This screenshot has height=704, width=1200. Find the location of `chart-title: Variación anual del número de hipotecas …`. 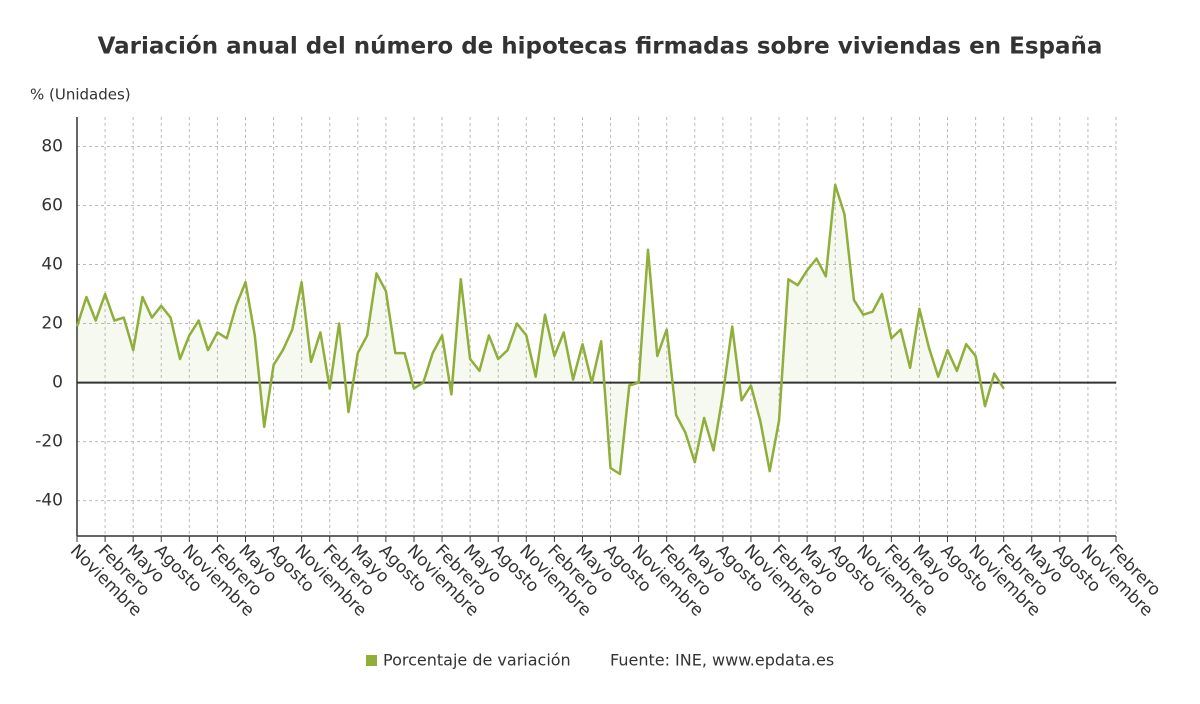

chart-title: Variación anual del número de hipotecas … is located at coordinates (600, 47).